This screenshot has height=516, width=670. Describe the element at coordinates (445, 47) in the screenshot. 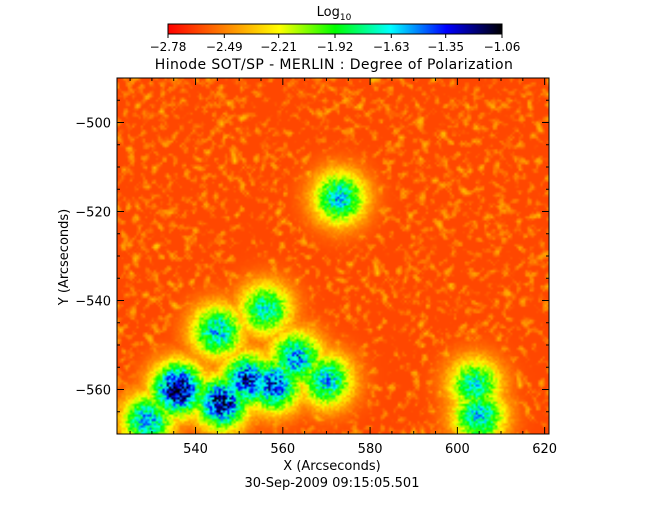

I see `colorbar-tick-label: −1.35` at that location.